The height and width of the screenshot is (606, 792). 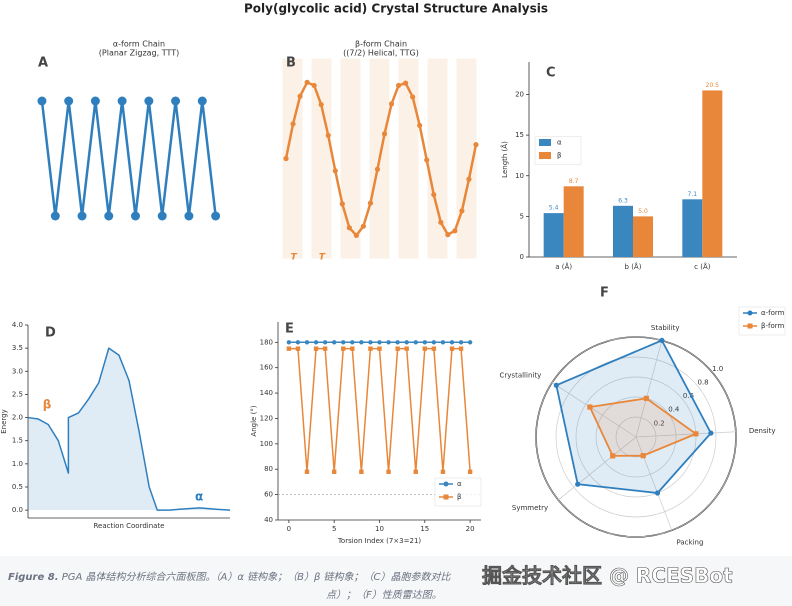 I want to click on x-tick-label: 20, so click(x=470, y=529).